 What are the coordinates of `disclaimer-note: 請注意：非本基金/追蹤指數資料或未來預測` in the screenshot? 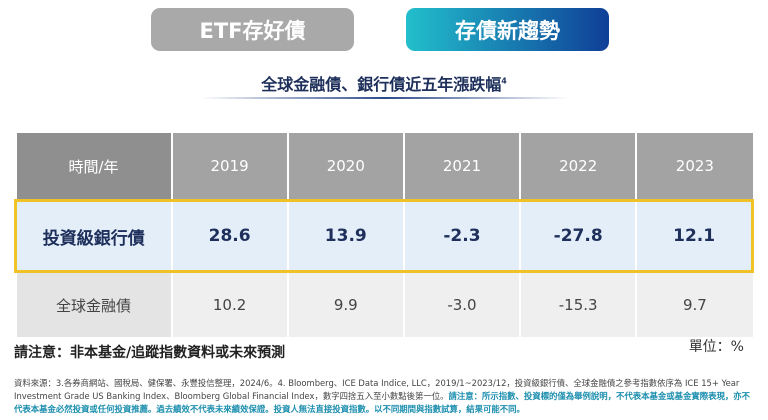 It's located at (150, 353).